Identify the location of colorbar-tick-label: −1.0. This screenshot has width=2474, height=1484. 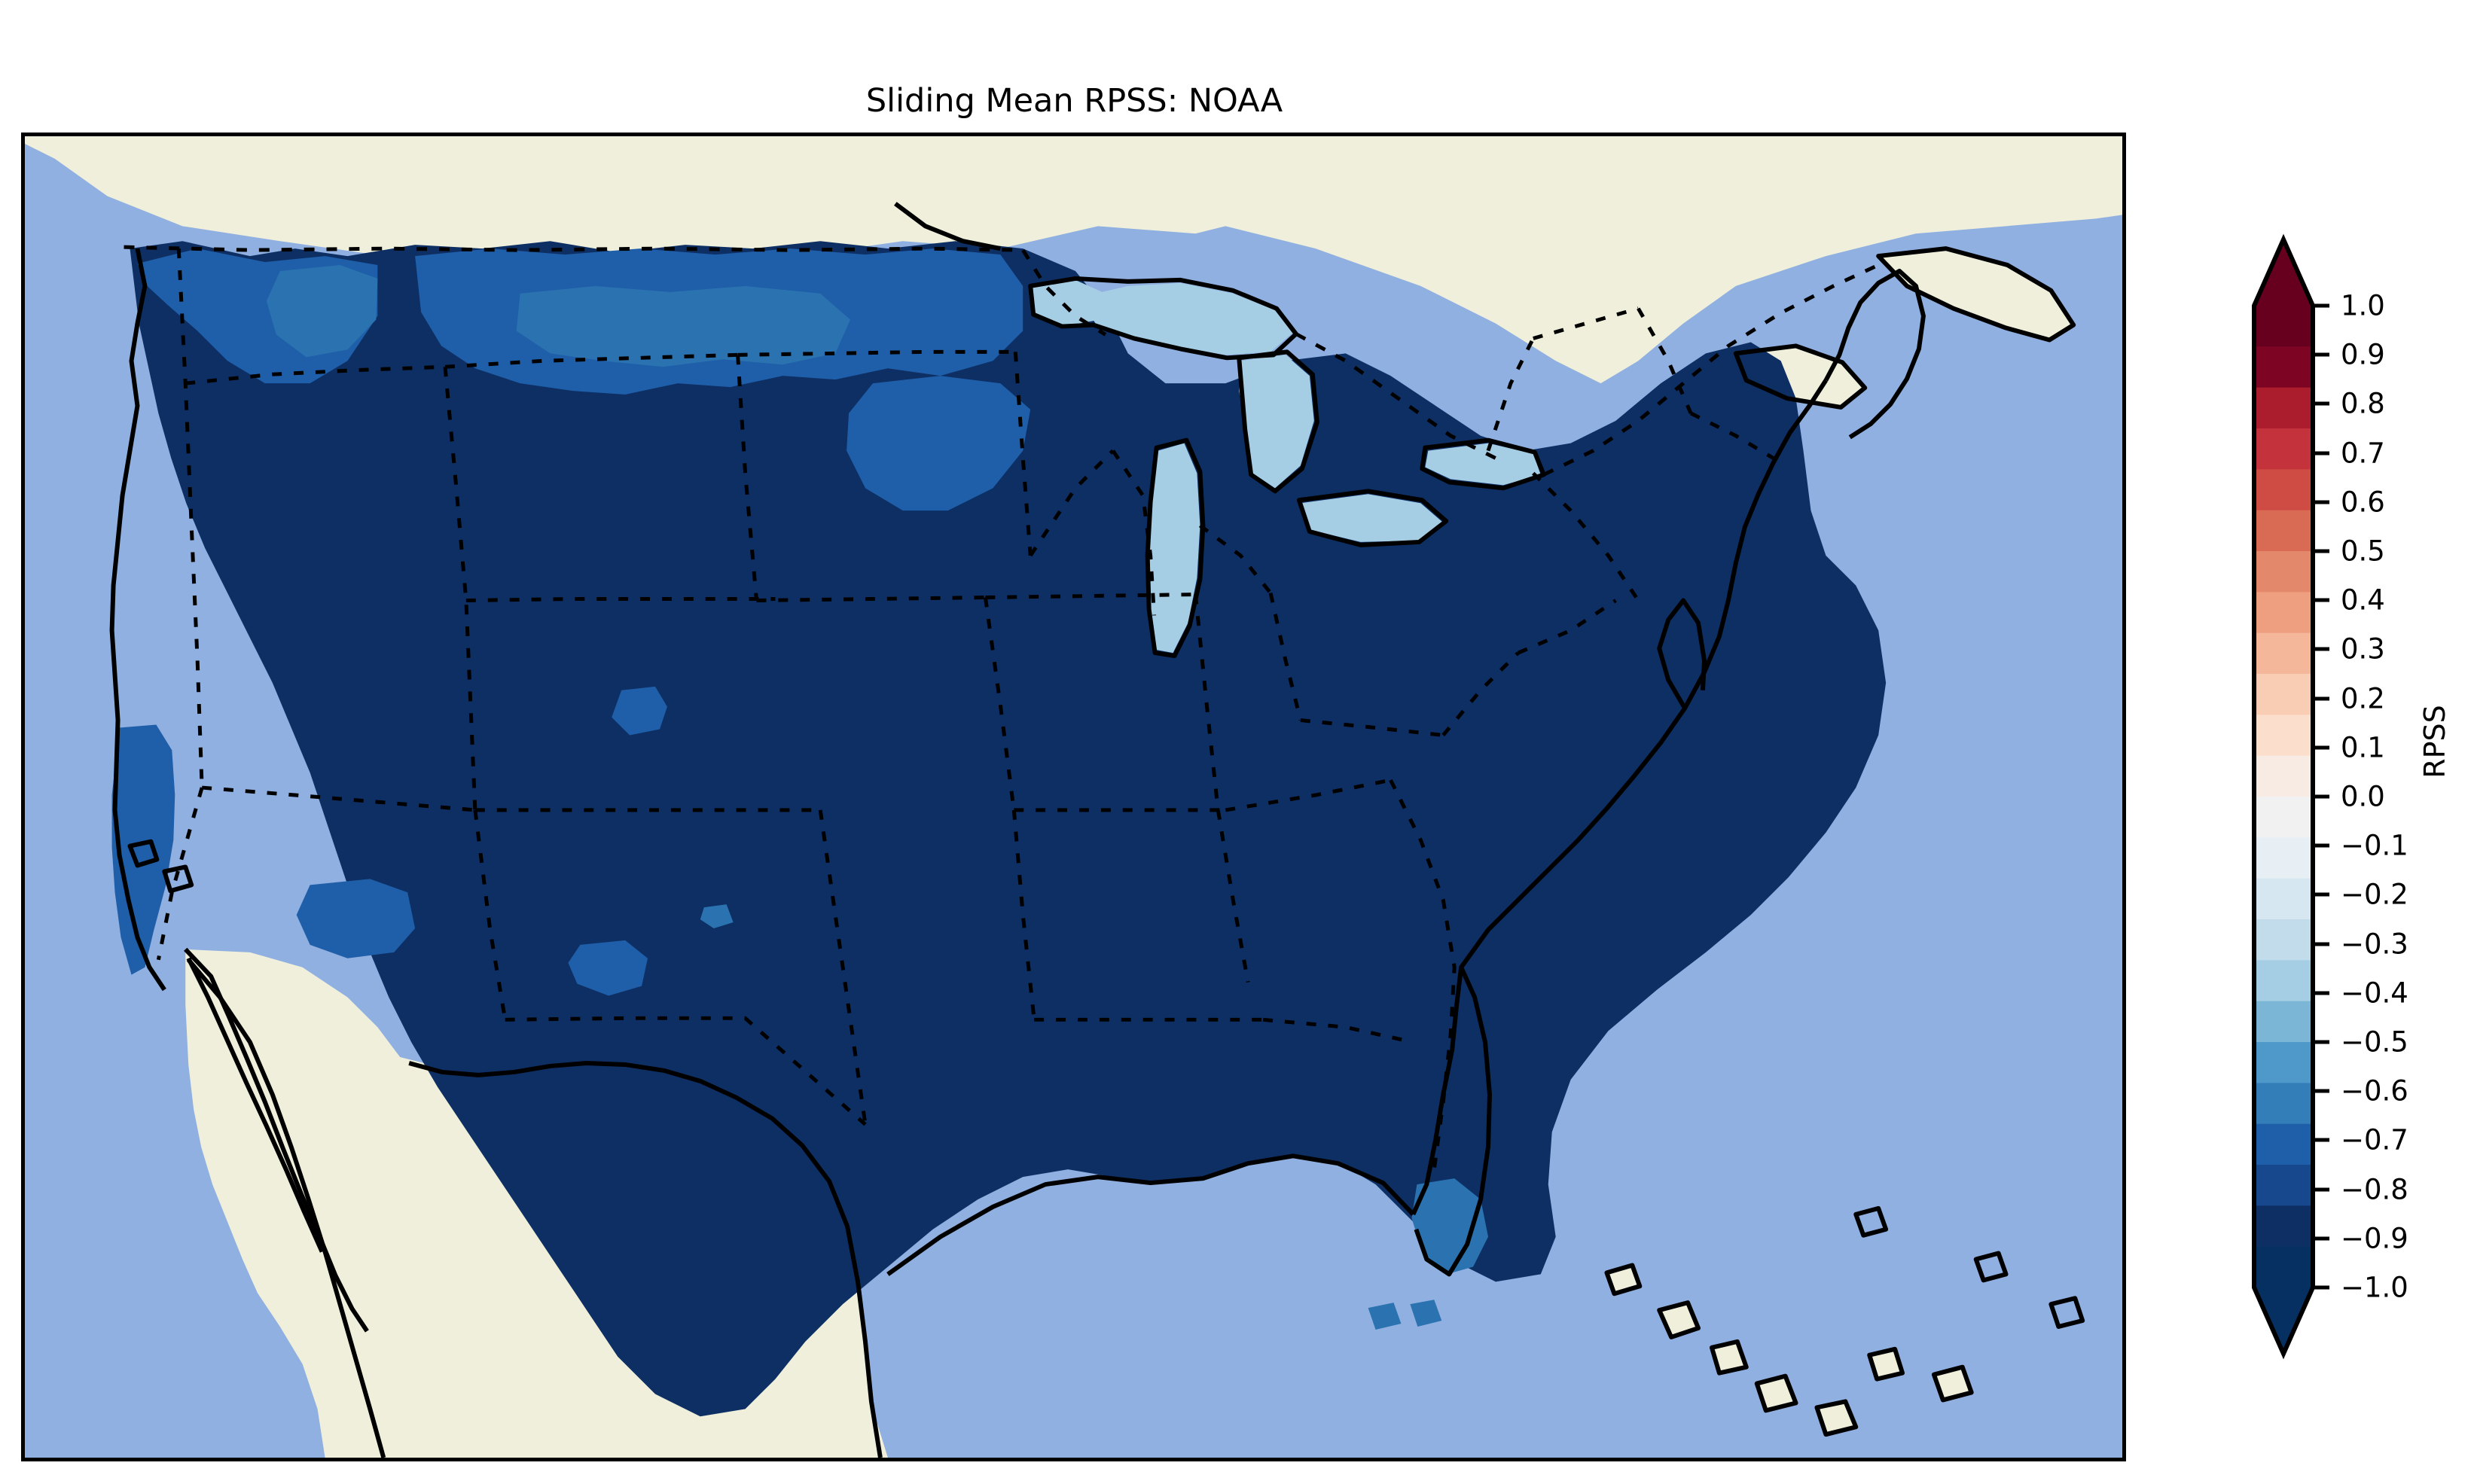
(2374, 1287).